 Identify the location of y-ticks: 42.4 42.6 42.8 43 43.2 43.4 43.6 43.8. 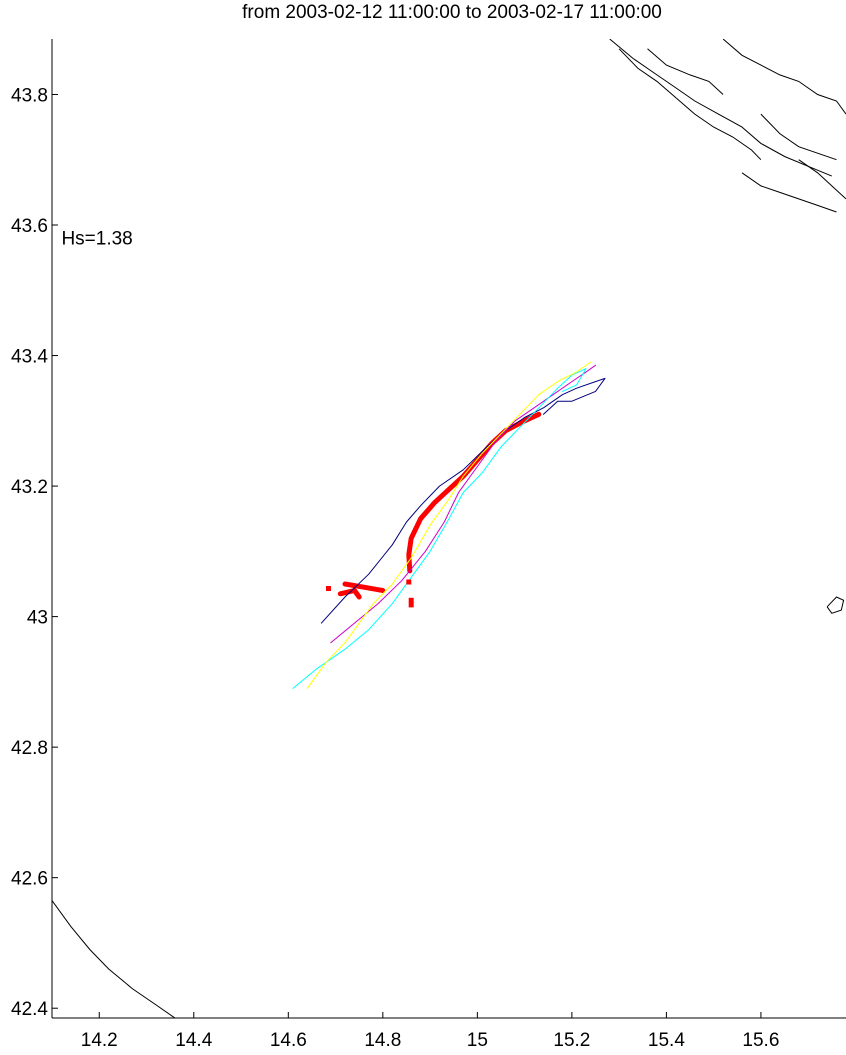
(34, 552).